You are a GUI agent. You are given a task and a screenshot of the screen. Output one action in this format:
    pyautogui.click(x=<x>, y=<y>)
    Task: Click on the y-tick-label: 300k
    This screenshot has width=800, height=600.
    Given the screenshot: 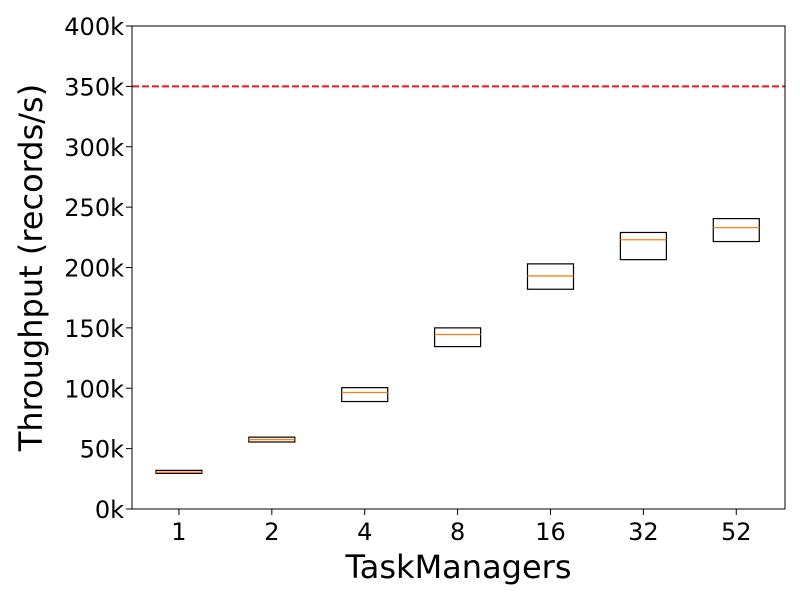 What is the action you would take?
    pyautogui.click(x=94, y=148)
    